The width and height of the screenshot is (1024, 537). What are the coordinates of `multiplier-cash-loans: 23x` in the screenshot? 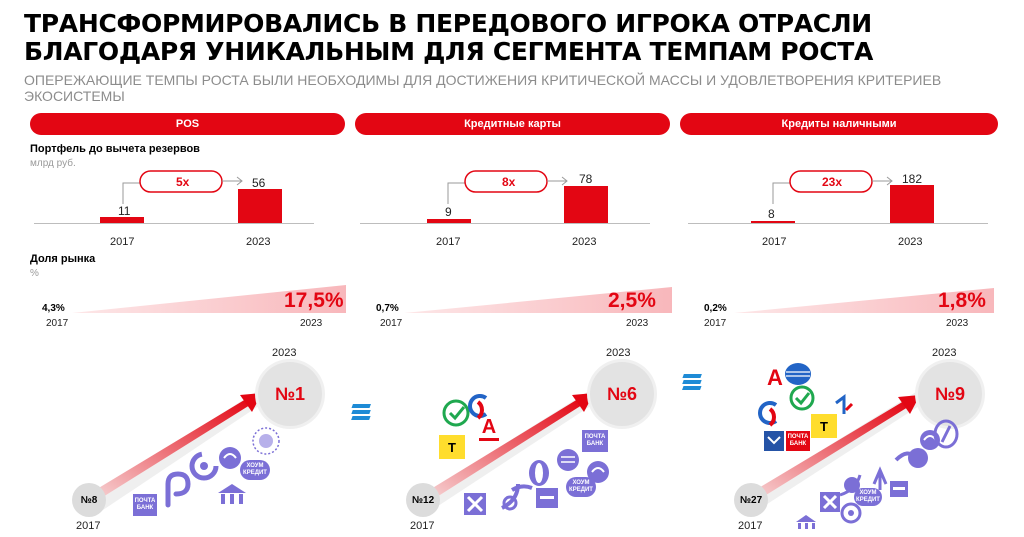 It's located at (832, 182).